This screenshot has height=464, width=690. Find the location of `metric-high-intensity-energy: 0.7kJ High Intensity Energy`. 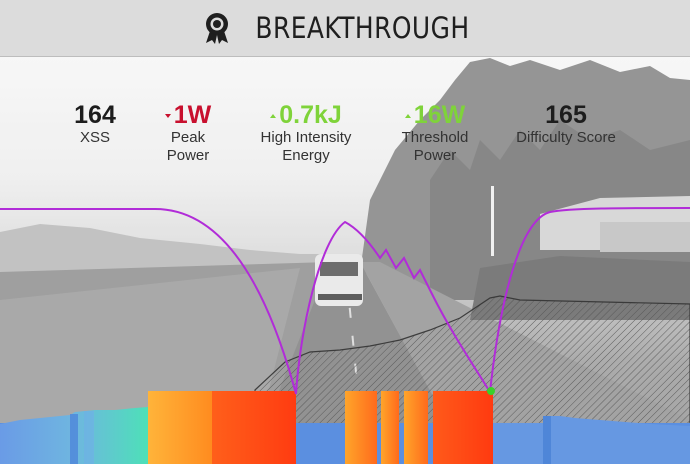

metric-high-intensity-energy: 0.7kJ High Intensity Energy is located at coordinates (306, 133).